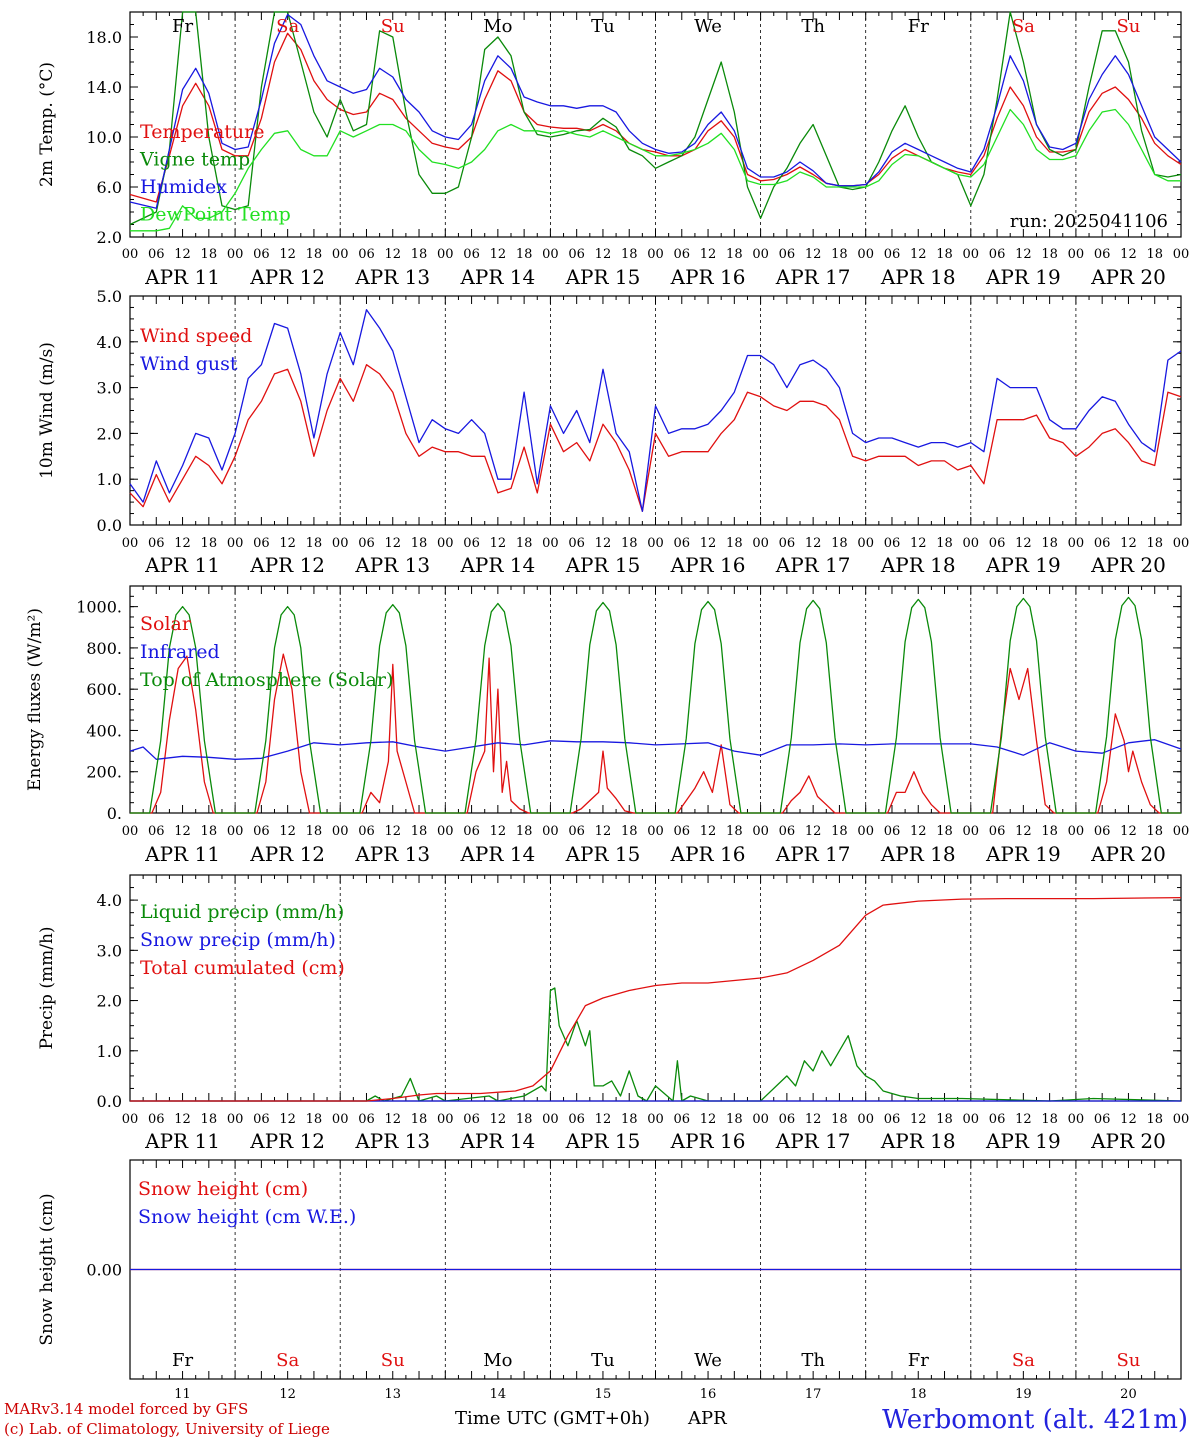 The image size is (1194, 1440). Describe the element at coordinates (603, 1394) in the screenshot. I see `day-number: 15` at that location.